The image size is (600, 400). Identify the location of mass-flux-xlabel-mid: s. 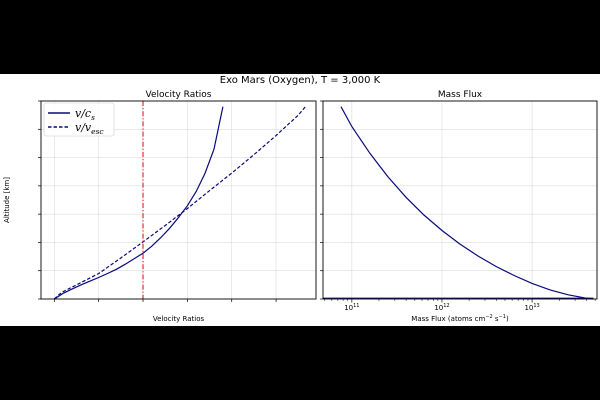
(496, 319).